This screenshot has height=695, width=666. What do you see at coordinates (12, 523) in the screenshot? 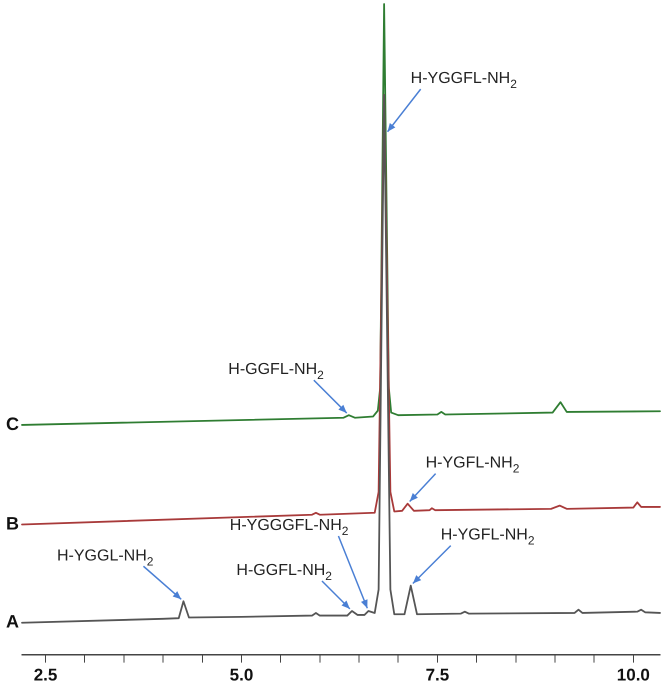
I see `series-label: B` at bounding box center [12, 523].